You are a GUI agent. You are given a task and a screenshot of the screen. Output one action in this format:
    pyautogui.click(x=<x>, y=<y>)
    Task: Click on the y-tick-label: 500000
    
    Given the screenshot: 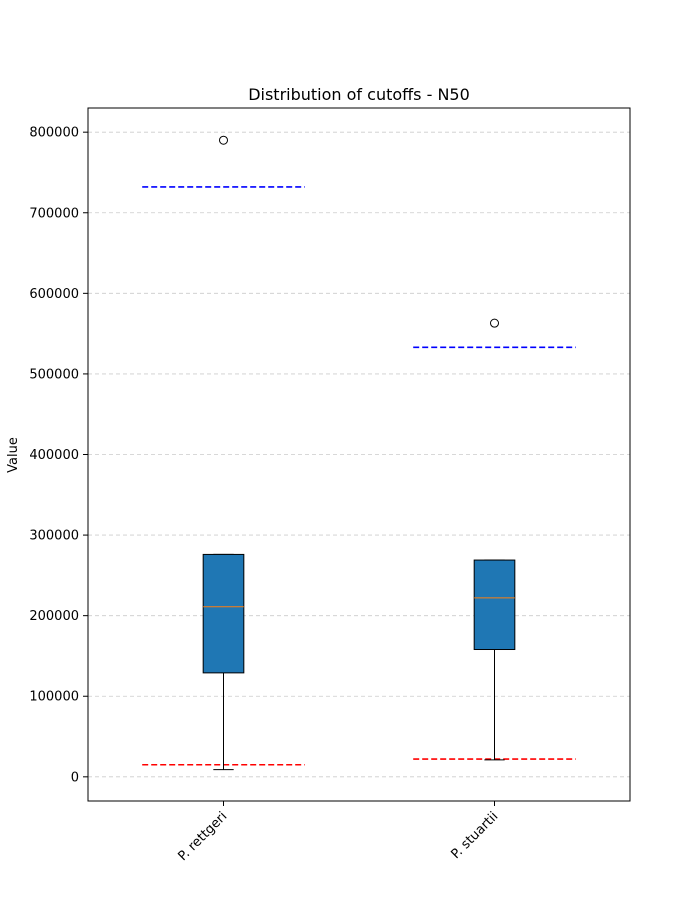 What is the action you would take?
    pyautogui.click(x=54, y=374)
    